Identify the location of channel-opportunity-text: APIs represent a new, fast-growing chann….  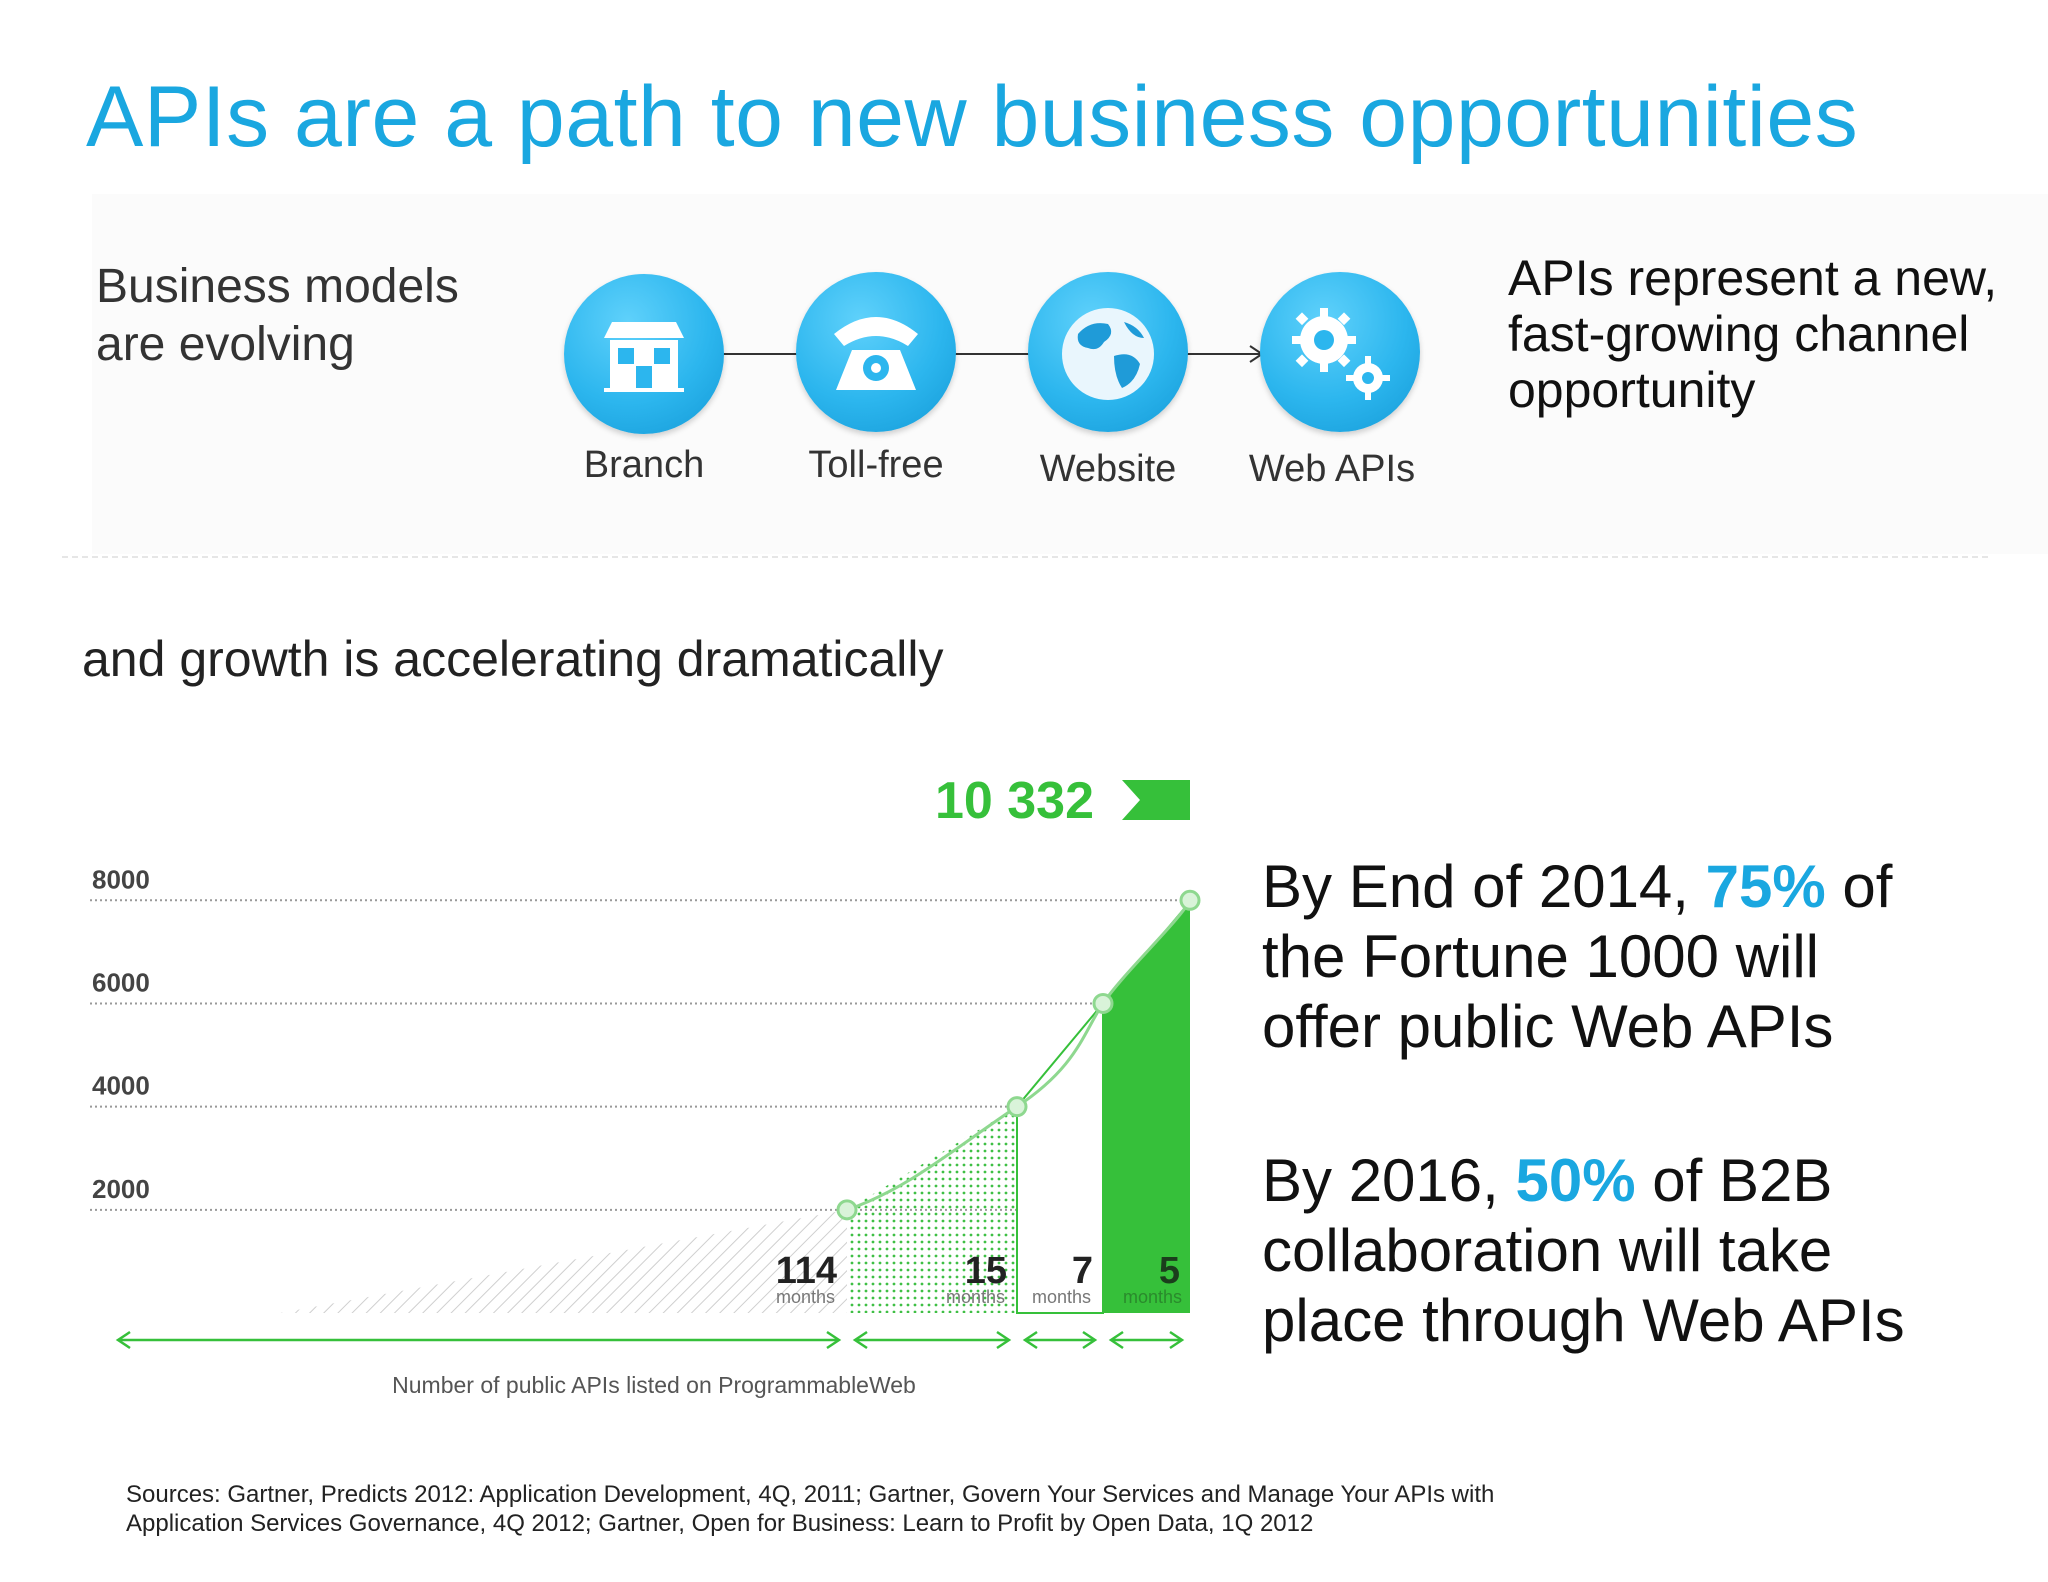
(1752, 334).